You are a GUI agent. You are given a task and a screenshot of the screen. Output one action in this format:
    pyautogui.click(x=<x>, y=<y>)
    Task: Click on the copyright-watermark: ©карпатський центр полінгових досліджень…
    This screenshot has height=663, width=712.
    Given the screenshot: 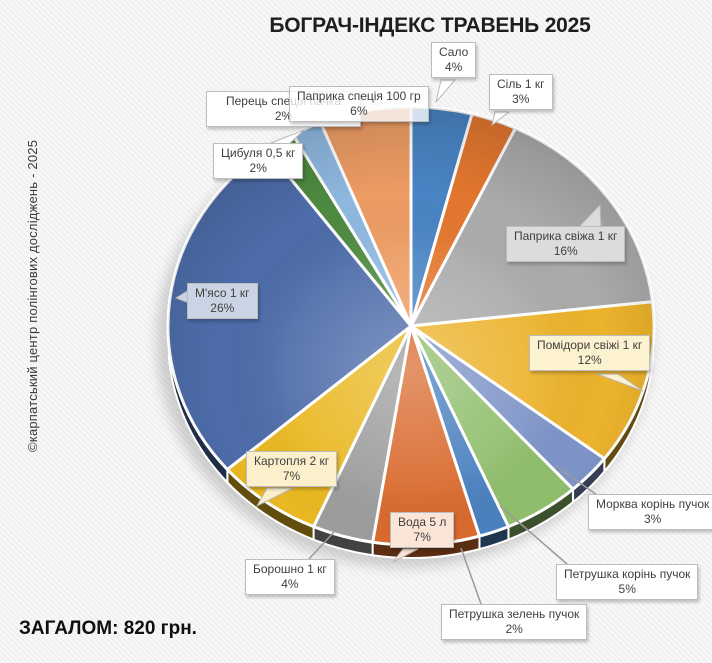 What is the action you would take?
    pyautogui.click(x=32, y=295)
    